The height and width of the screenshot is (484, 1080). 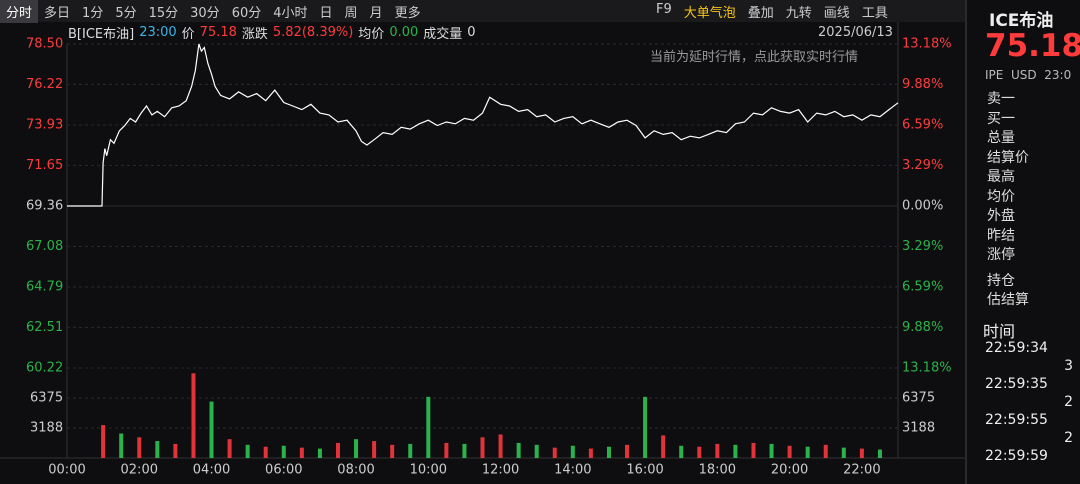 What do you see at coordinates (404, 32) in the screenshot?
I see `avg: 0.00` at bounding box center [404, 32].